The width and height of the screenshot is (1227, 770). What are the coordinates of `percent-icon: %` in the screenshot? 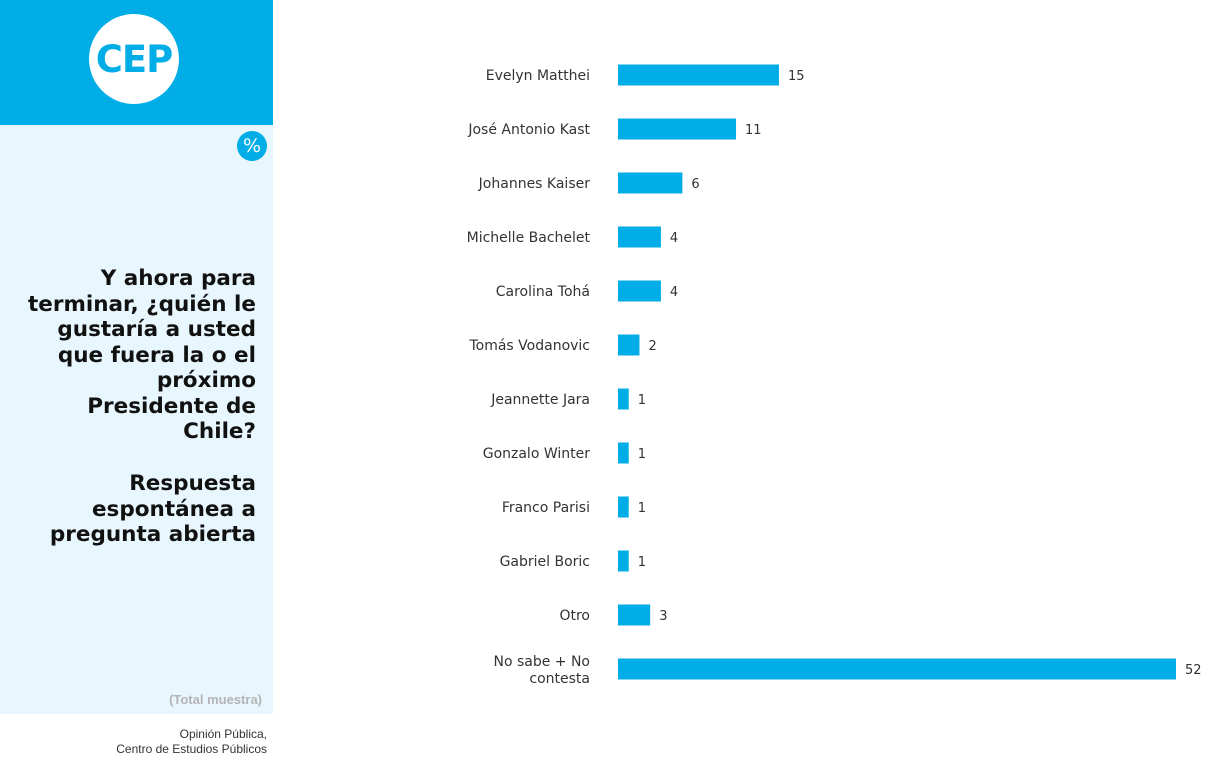 It's located at (252, 146).